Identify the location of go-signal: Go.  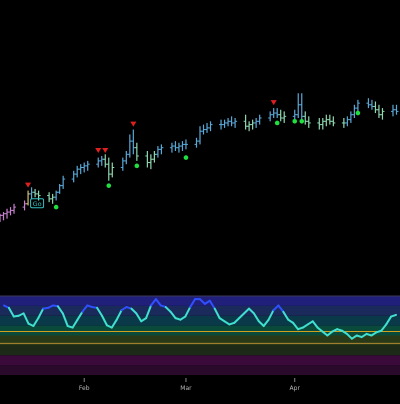
(37, 203).